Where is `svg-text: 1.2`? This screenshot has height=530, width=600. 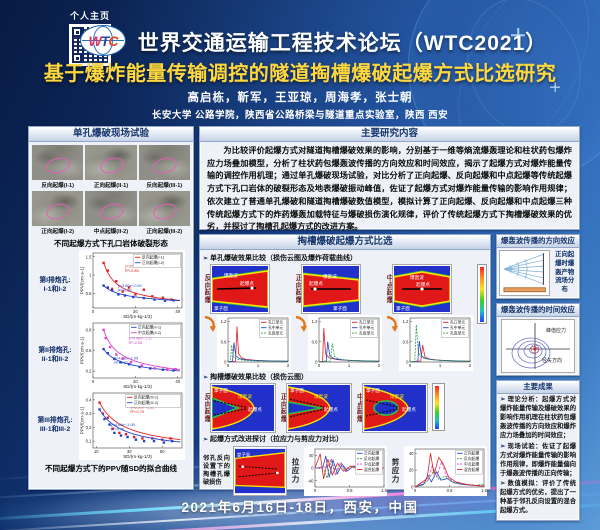 svg-text: 1.2 is located at coordinates (224, 321).